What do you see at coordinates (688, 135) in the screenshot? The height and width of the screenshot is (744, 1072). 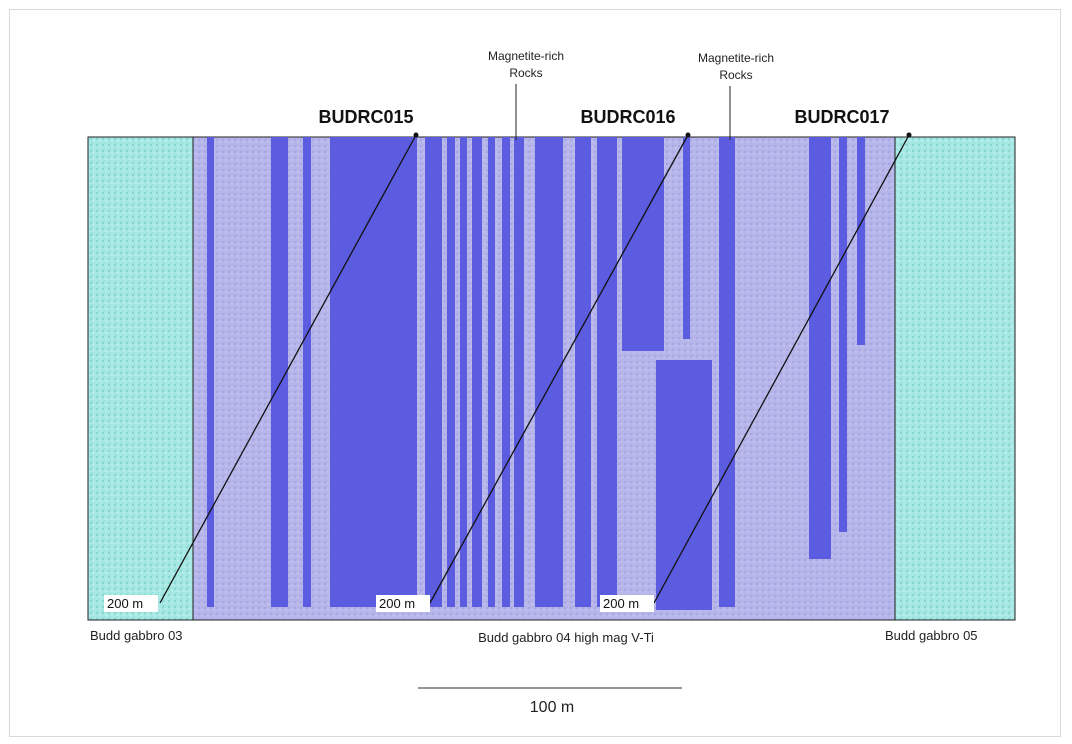 I see `drillhole-collar-budrc016` at bounding box center [688, 135].